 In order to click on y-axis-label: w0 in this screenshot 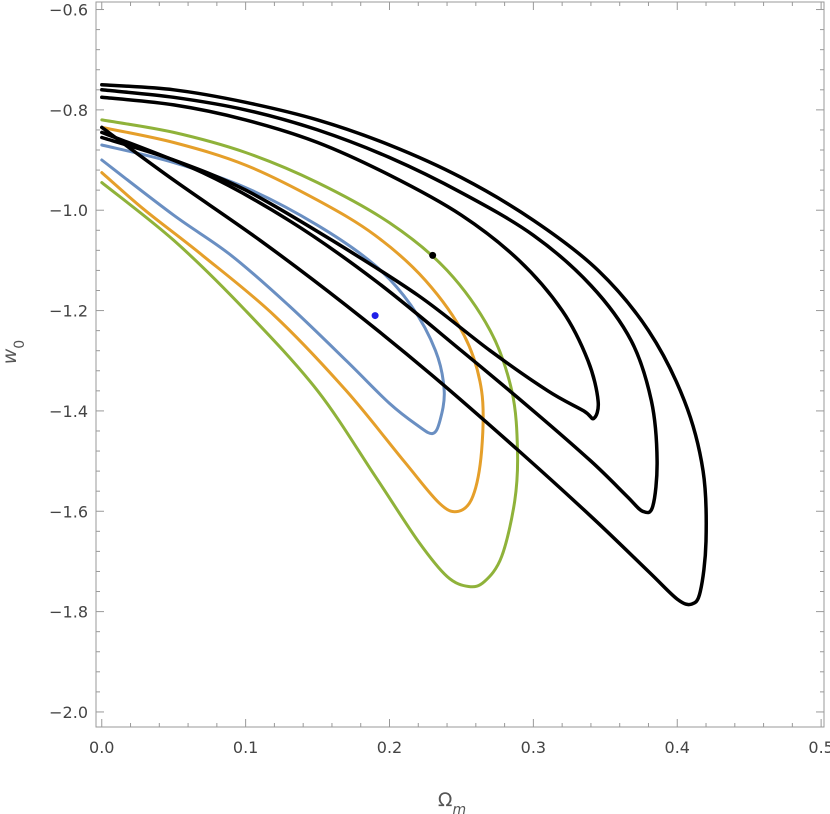, I will do `click(14, 352)`.